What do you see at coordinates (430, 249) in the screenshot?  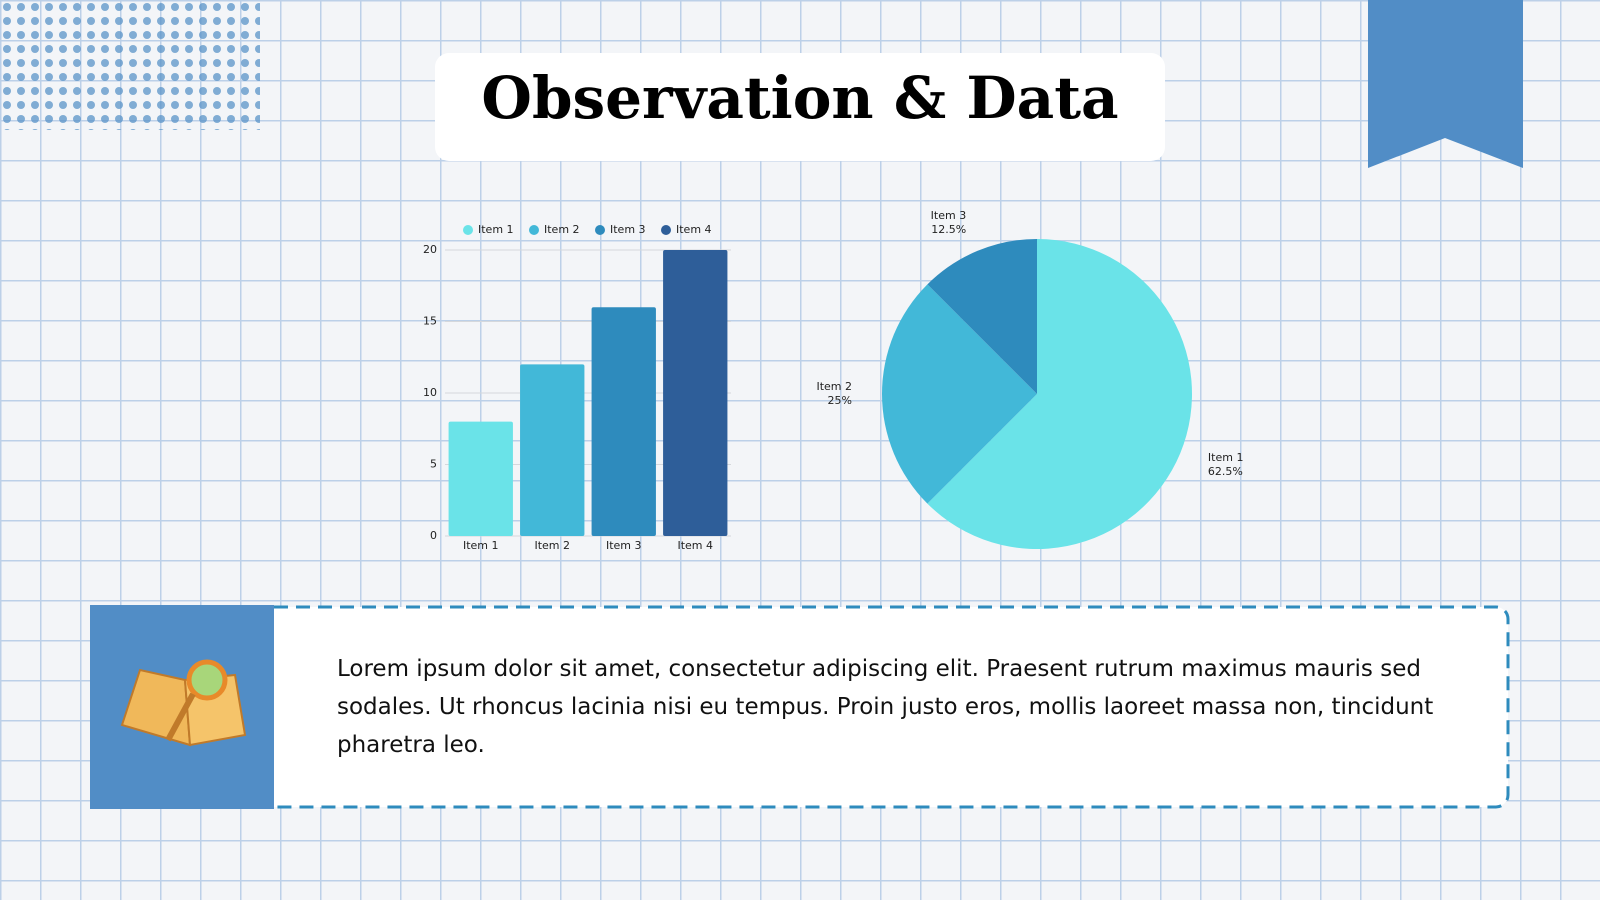 I see `y-tick-label: 20` at bounding box center [430, 249].